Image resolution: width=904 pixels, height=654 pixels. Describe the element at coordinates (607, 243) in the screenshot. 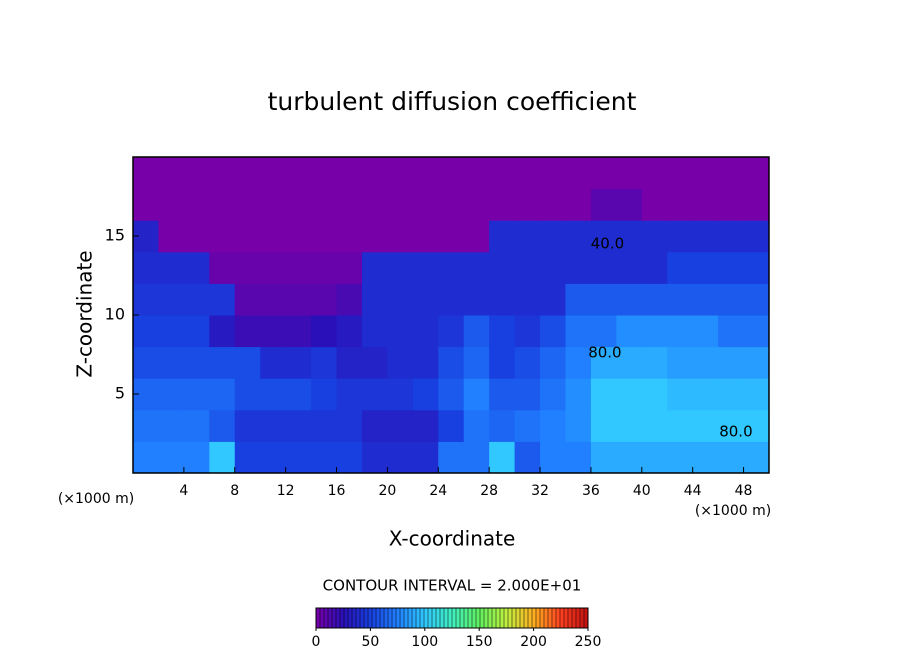

I see `contour-label: 40.0` at that location.